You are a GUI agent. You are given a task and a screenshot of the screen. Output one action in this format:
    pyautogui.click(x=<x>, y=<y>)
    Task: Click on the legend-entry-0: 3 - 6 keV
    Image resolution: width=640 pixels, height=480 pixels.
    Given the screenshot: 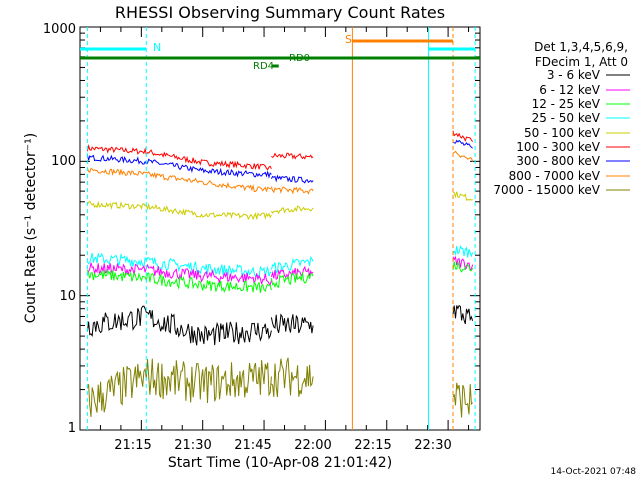 What is the action you would take?
    pyautogui.click(x=574, y=75)
    